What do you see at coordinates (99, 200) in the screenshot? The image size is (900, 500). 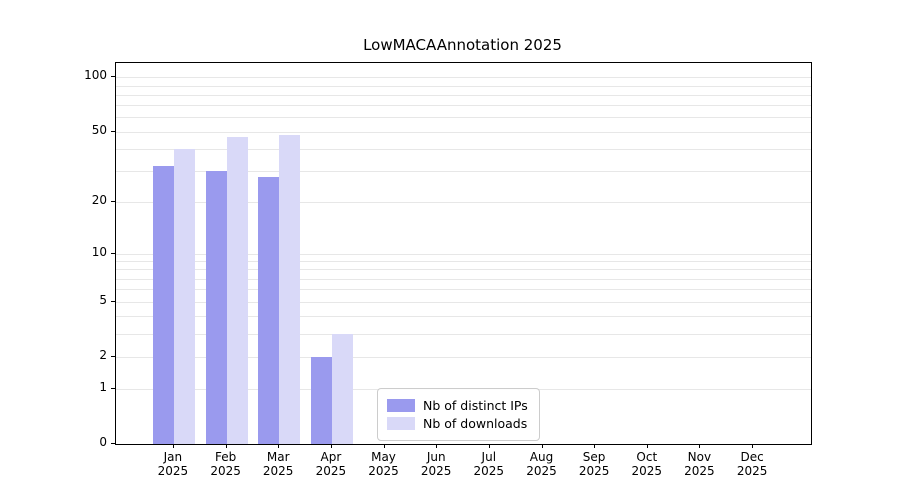 I see `y-tick-label: 20` at bounding box center [99, 200].